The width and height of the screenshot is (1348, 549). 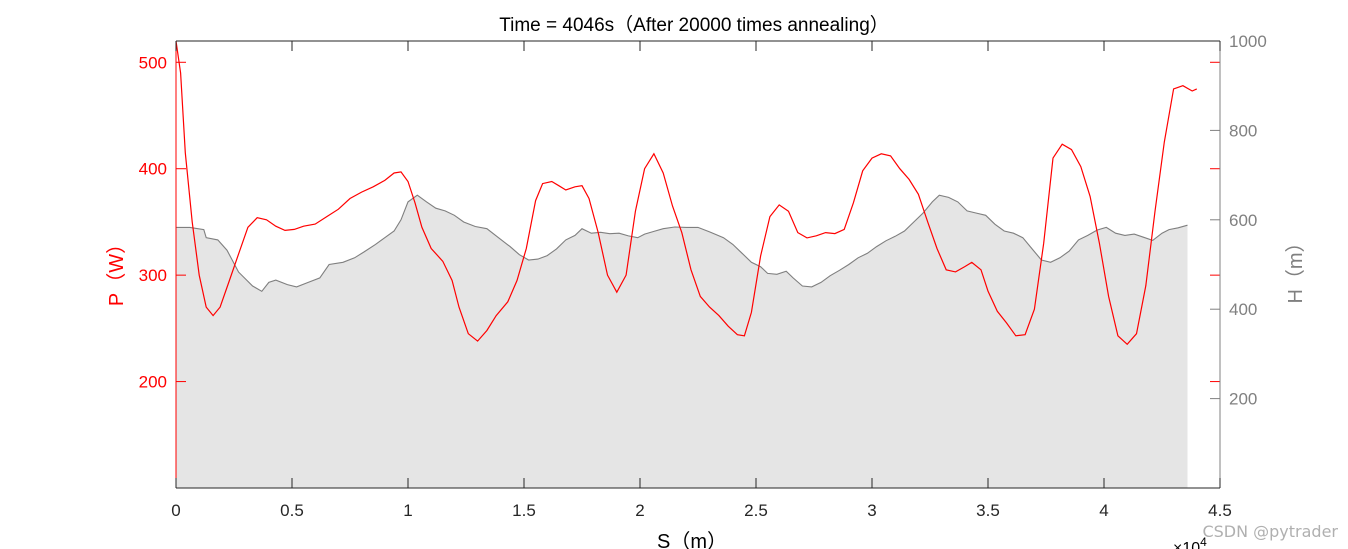 I want to click on elevation-line, so click(x=682, y=243).